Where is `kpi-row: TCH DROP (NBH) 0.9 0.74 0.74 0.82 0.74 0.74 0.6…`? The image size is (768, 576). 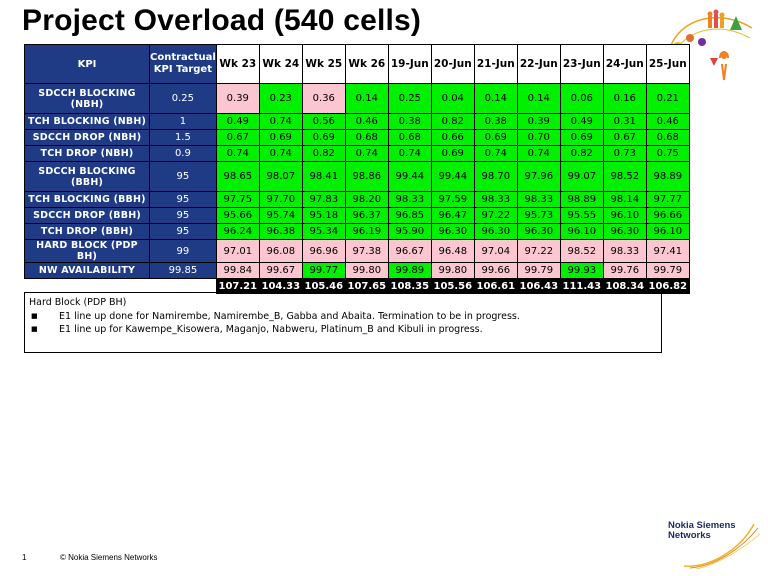
kpi-row: TCH DROP (NBH) 0.9 0.74 0.74 0.82 0.74 0.74 0.6… is located at coordinates (357, 153).